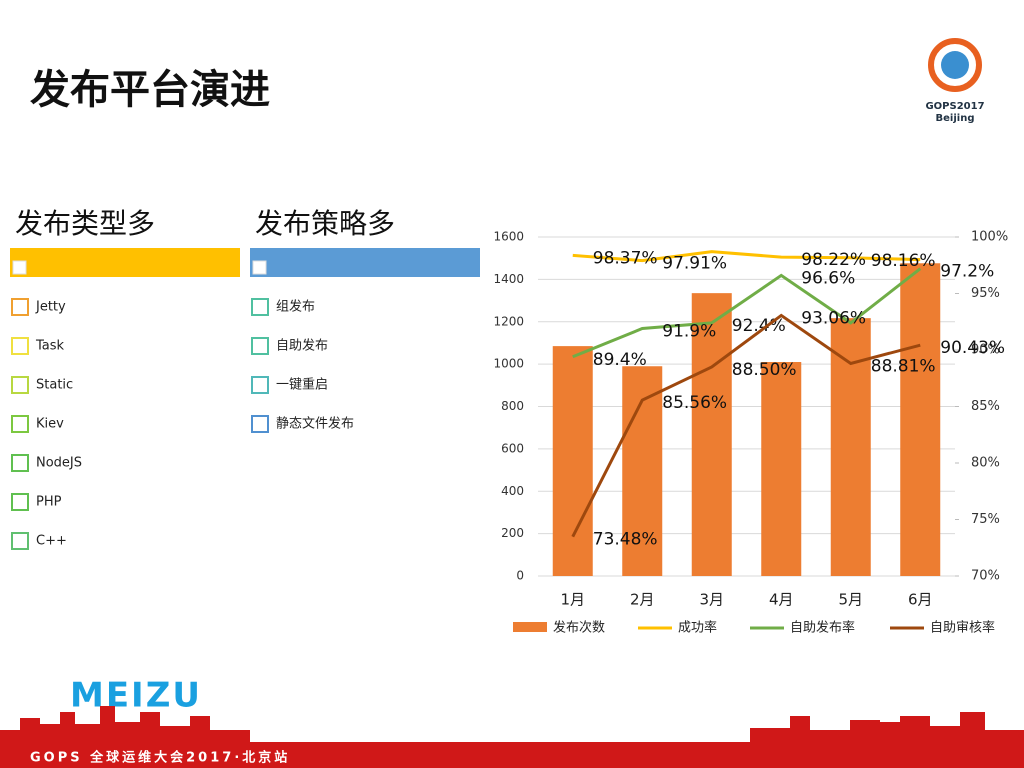 The height and width of the screenshot is (768, 1024). What do you see at coordinates (512, 406) in the screenshot?
I see `y-tick-label: 800` at bounding box center [512, 406].